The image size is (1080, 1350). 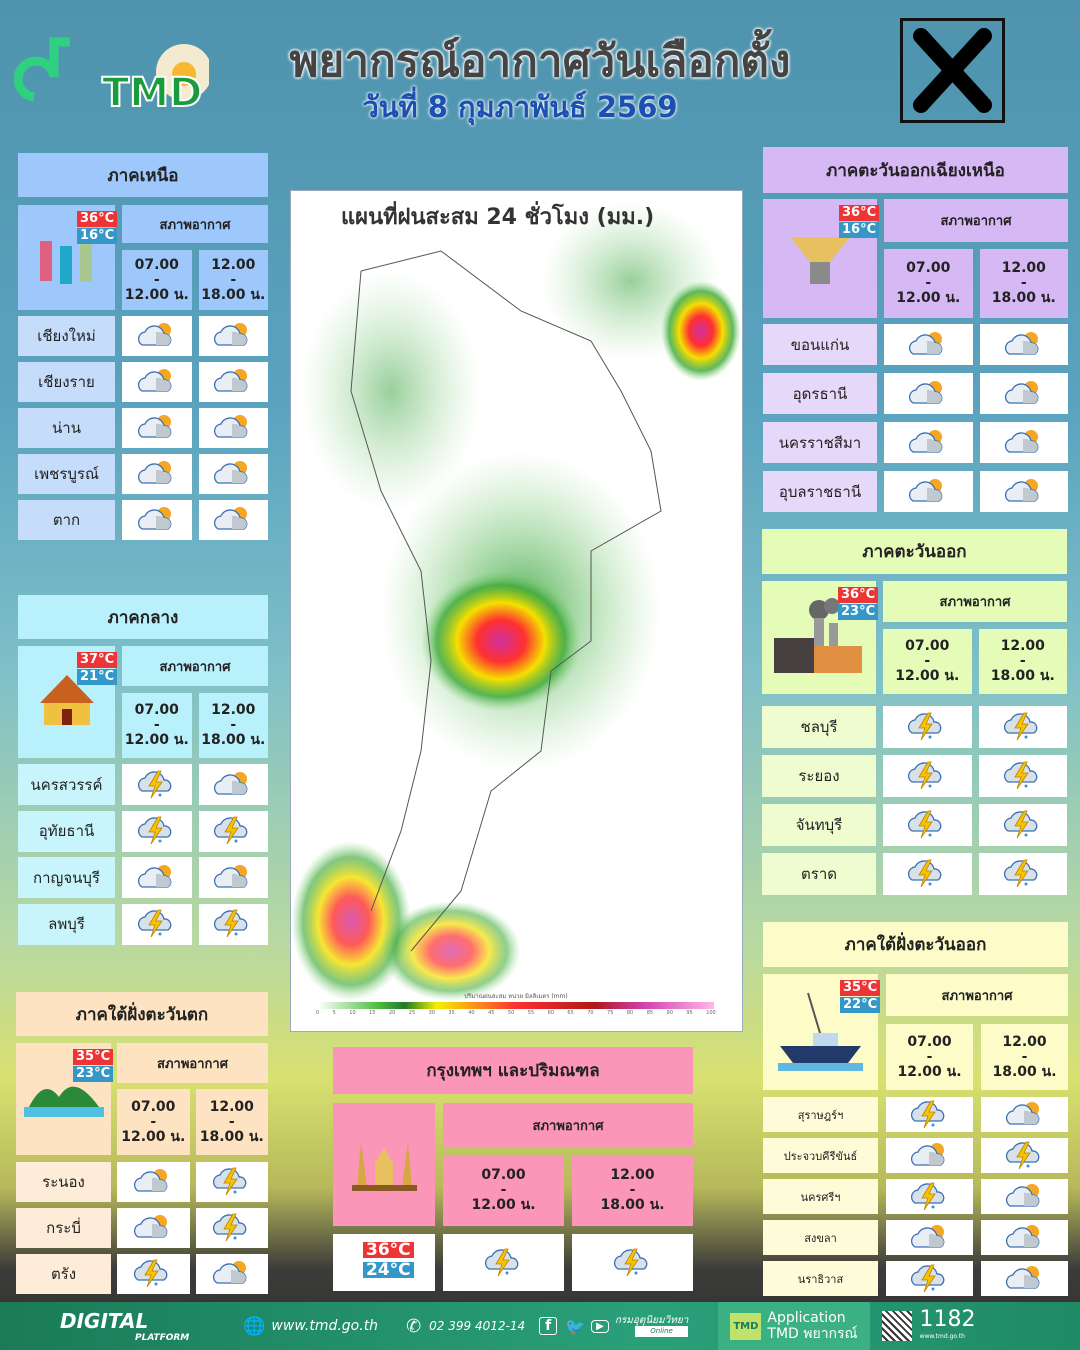 I want to click on province-name: ลพบุรี, so click(x=66, y=924).